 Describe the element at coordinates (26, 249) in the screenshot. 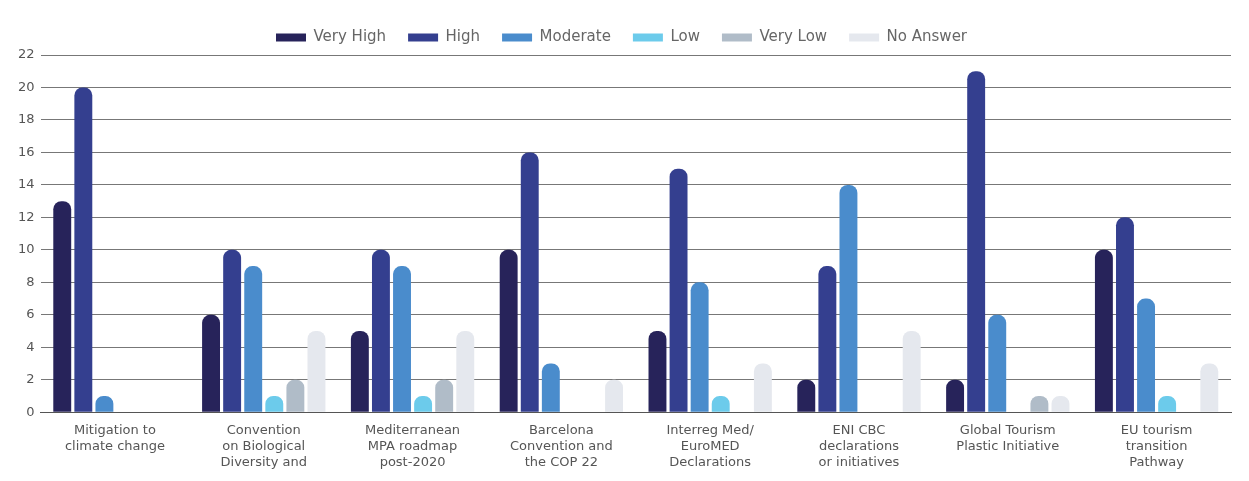

I see `y-tick-label: 10` at that location.